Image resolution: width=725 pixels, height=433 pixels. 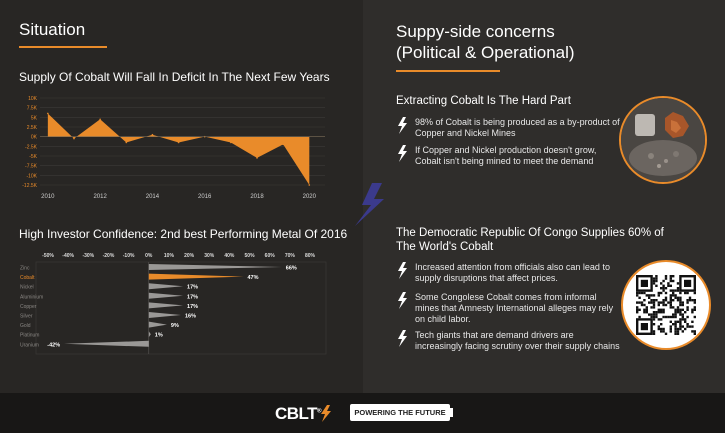 What do you see at coordinates (250, 256) in the screenshot?
I see `x-tick-label: 50%` at bounding box center [250, 256].